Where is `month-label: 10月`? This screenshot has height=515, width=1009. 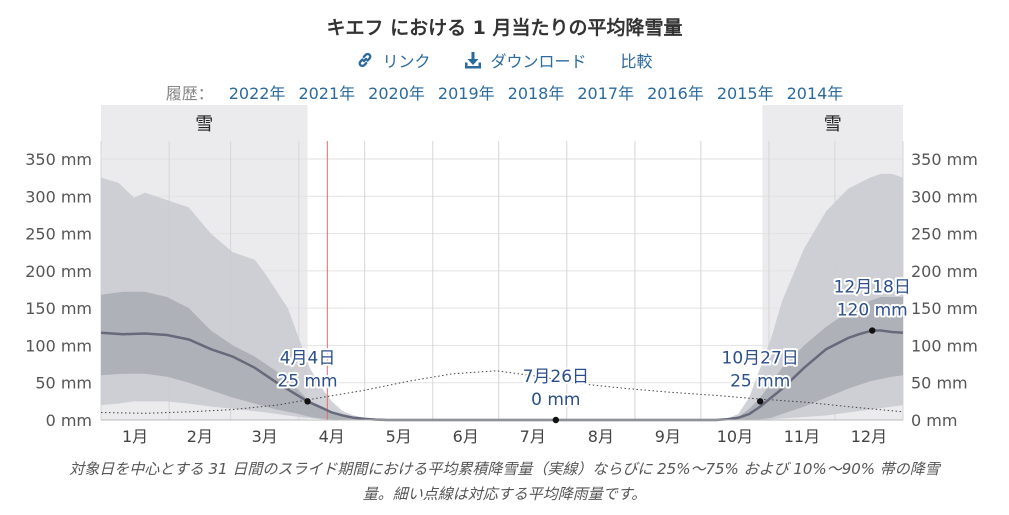
month-label: 10月 is located at coordinates (735, 436).